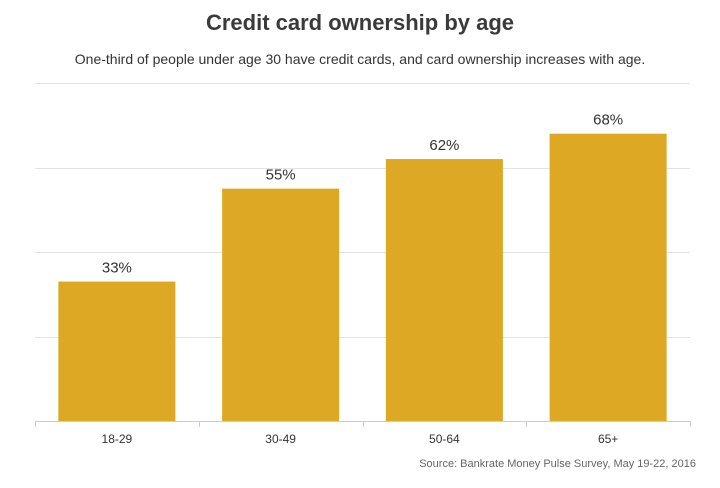 The height and width of the screenshot is (488, 720). I want to click on data-label: 68%, so click(608, 120).